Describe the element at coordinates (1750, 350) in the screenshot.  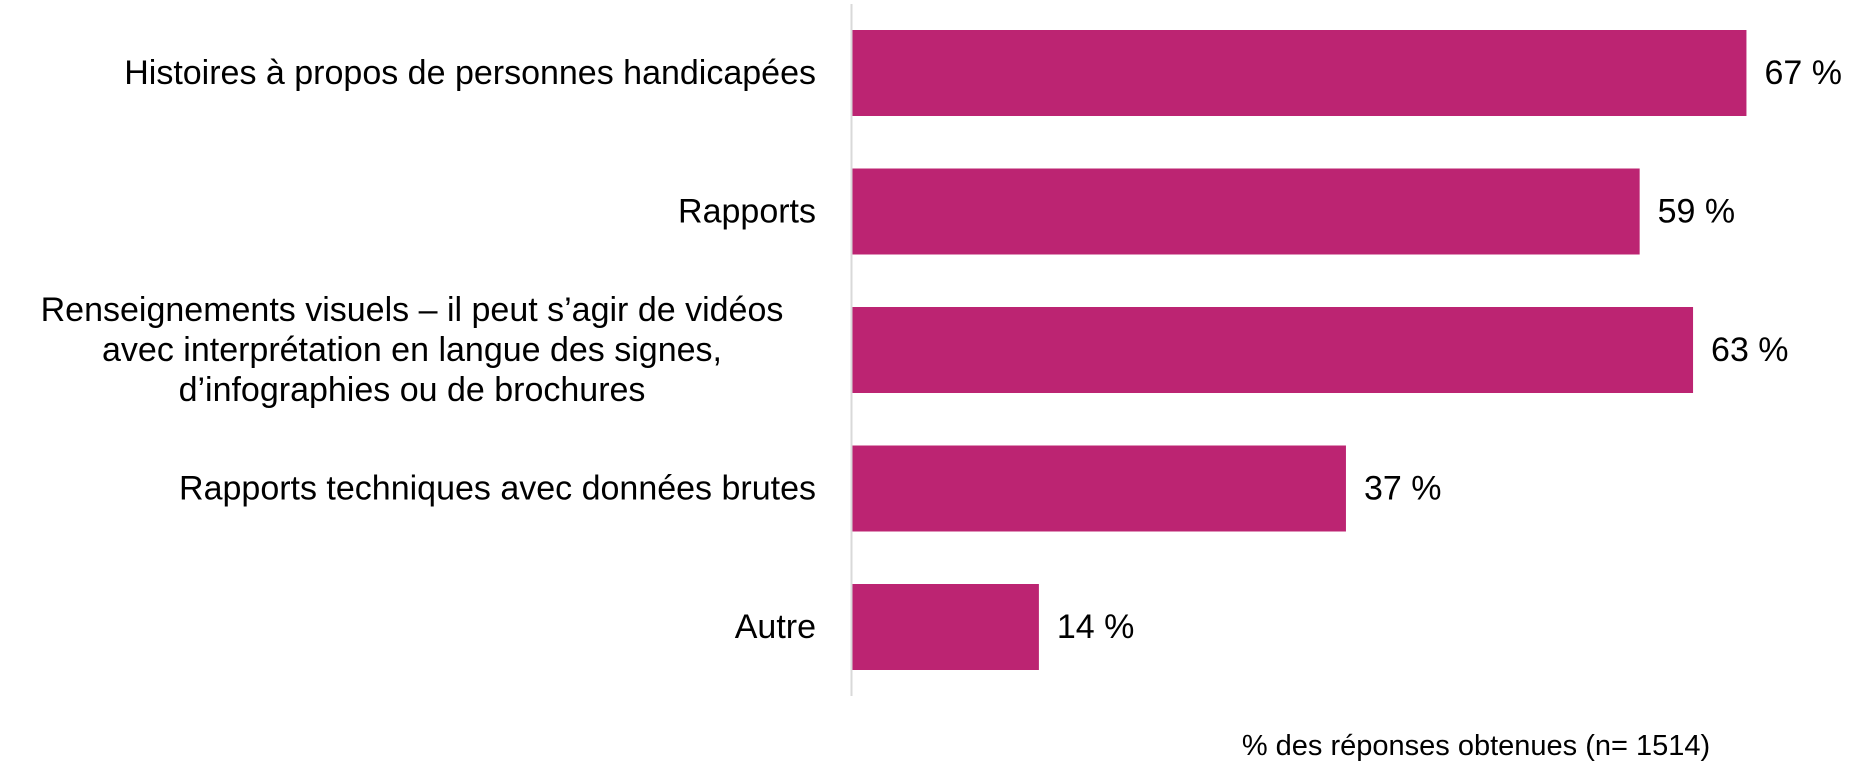
I see `data-label-2: 63 %` at that location.